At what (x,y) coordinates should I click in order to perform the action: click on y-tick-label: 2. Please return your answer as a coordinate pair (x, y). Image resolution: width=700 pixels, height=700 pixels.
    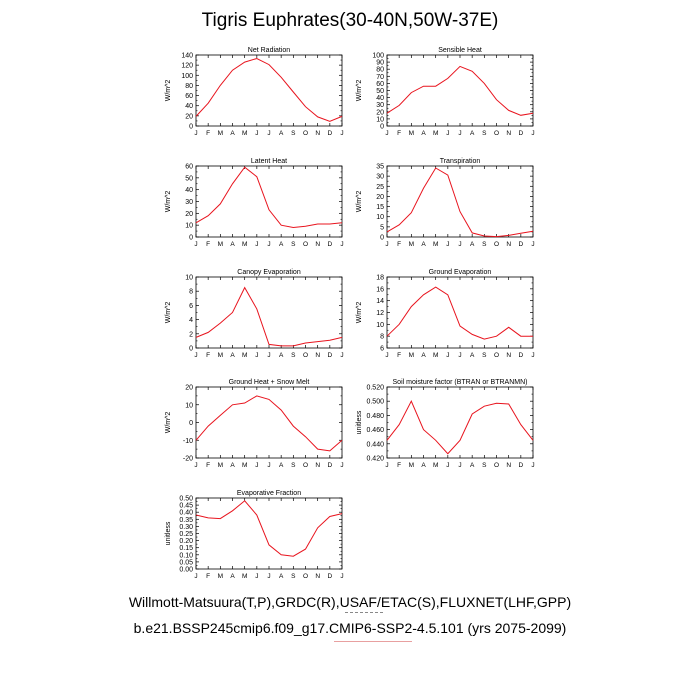
    Looking at the image, I should click on (191, 334).